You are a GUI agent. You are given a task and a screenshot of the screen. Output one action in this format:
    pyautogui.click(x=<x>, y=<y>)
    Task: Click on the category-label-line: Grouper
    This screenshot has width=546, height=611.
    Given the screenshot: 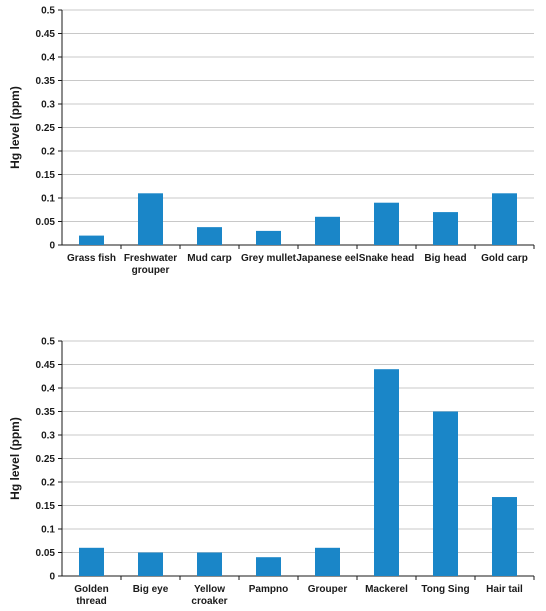 What is the action you would take?
    pyautogui.click(x=328, y=589)
    